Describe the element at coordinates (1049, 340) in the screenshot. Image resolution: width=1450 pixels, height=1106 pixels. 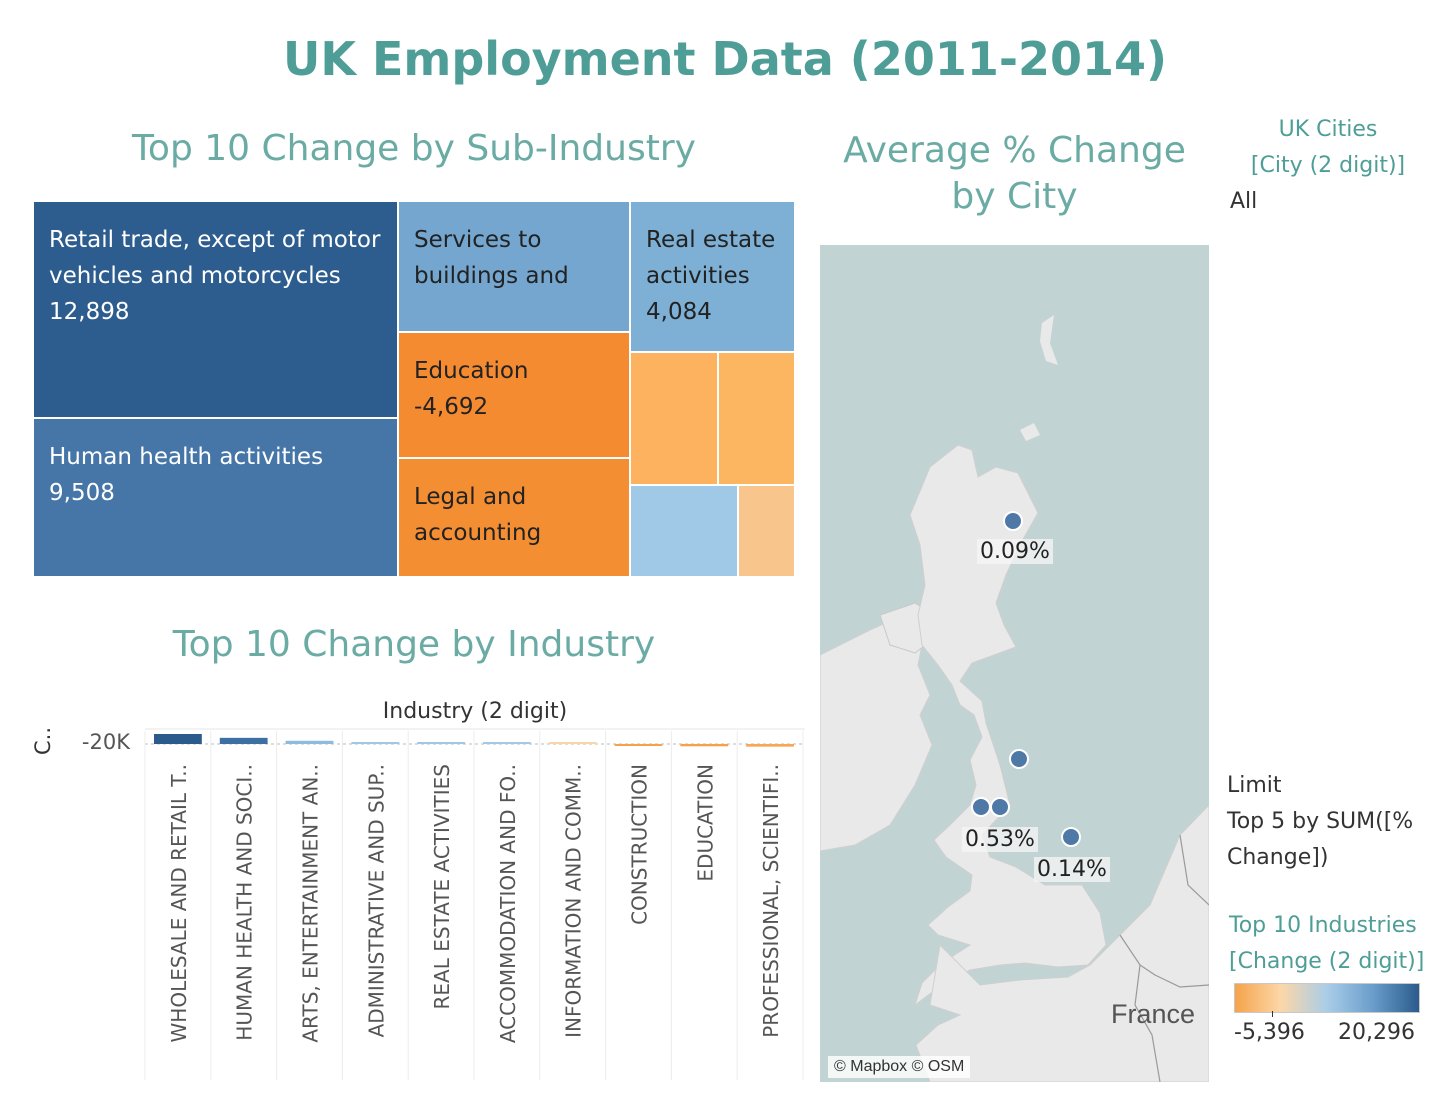
I see `shetland-islands` at that location.